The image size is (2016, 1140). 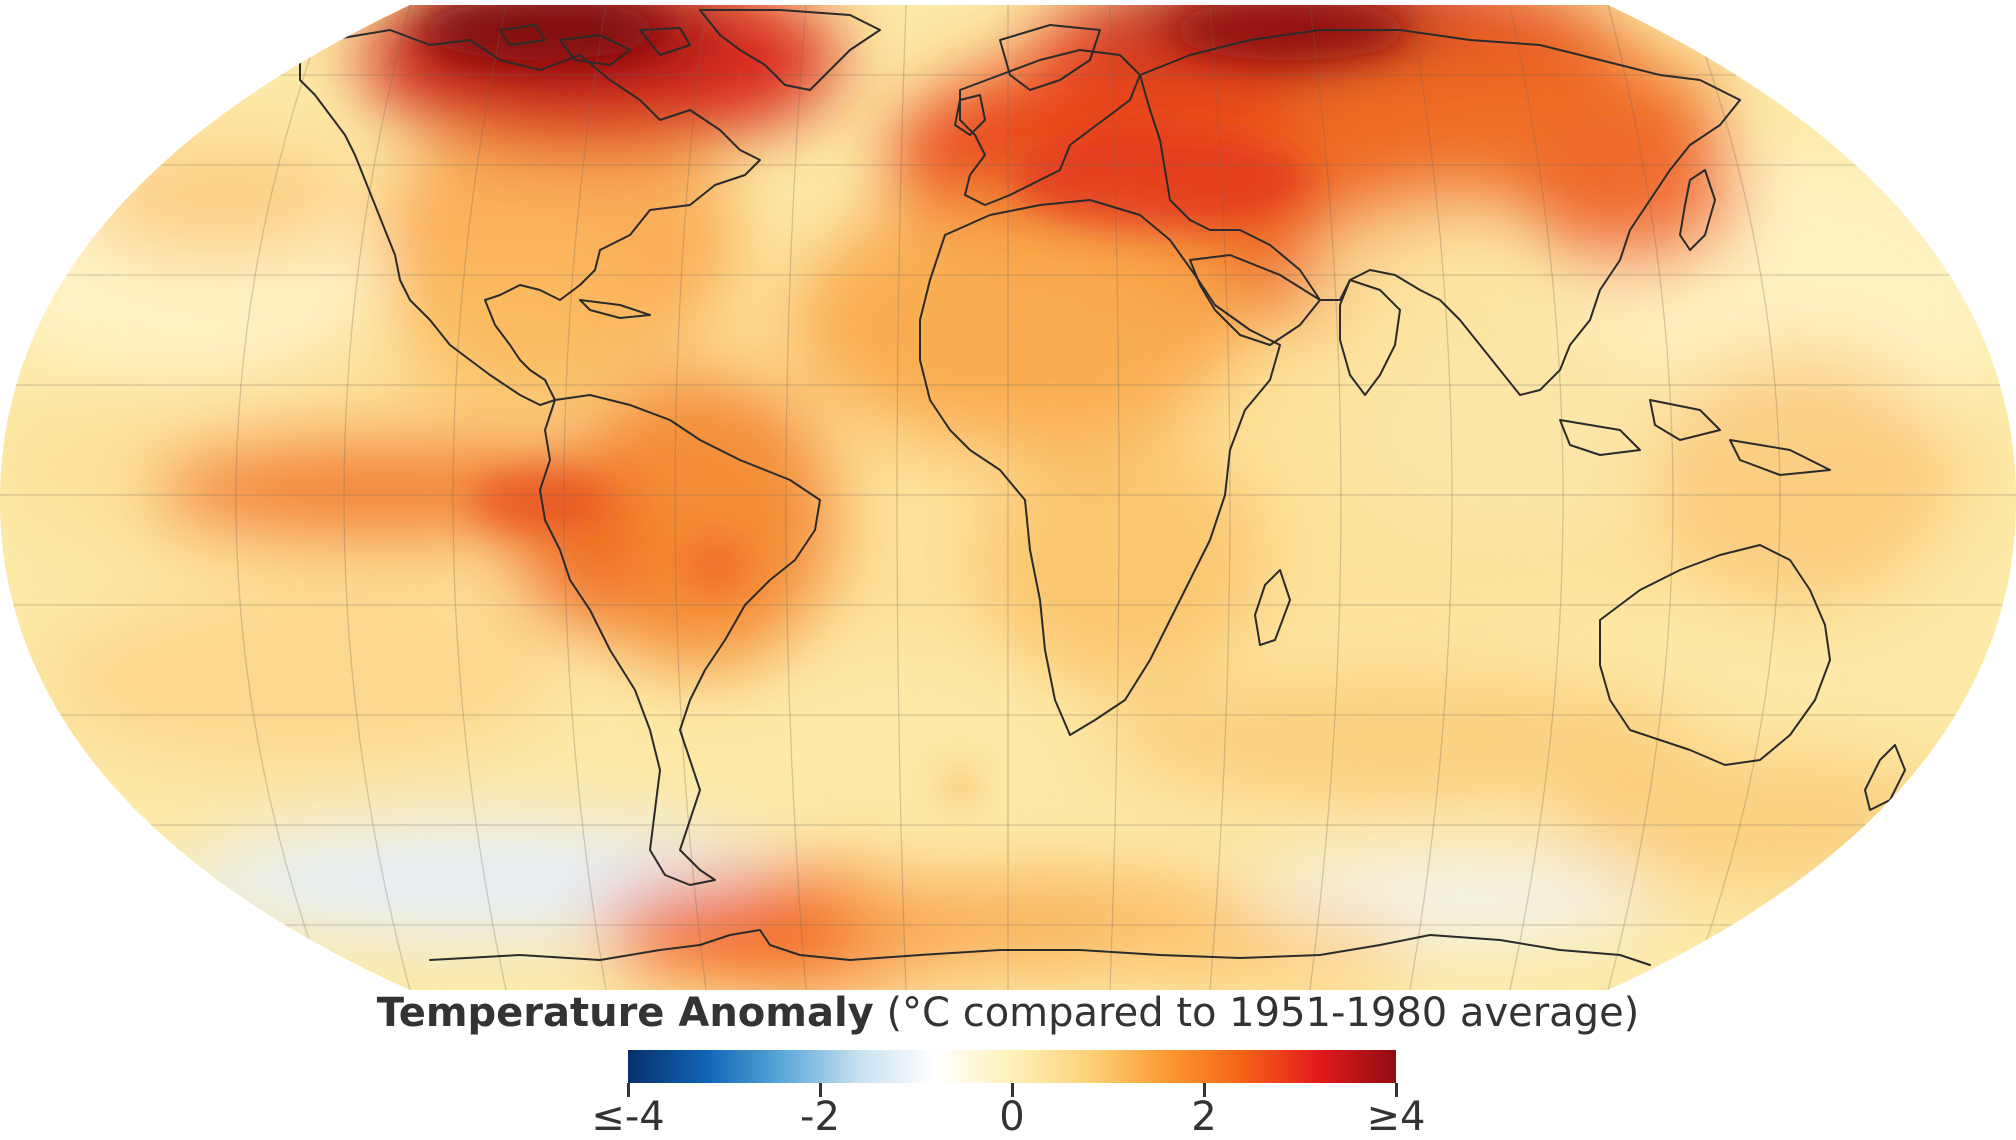 What do you see at coordinates (1012, 1117) in the screenshot?
I see `scale-tick-label: 0` at bounding box center [1012, 1117].